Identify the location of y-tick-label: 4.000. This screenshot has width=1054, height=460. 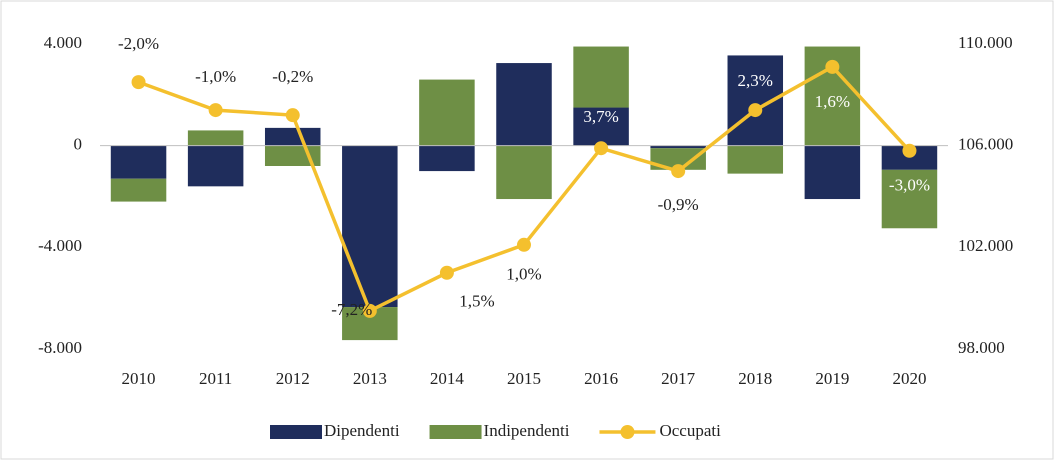
(63, 42).